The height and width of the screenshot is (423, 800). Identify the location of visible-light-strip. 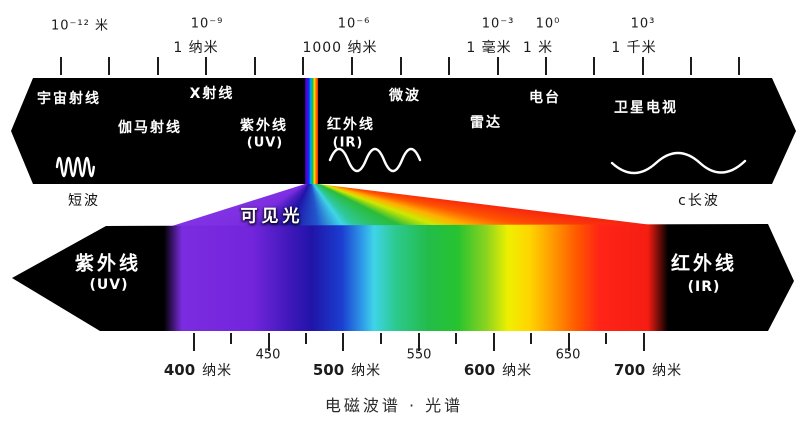
(311, 131).